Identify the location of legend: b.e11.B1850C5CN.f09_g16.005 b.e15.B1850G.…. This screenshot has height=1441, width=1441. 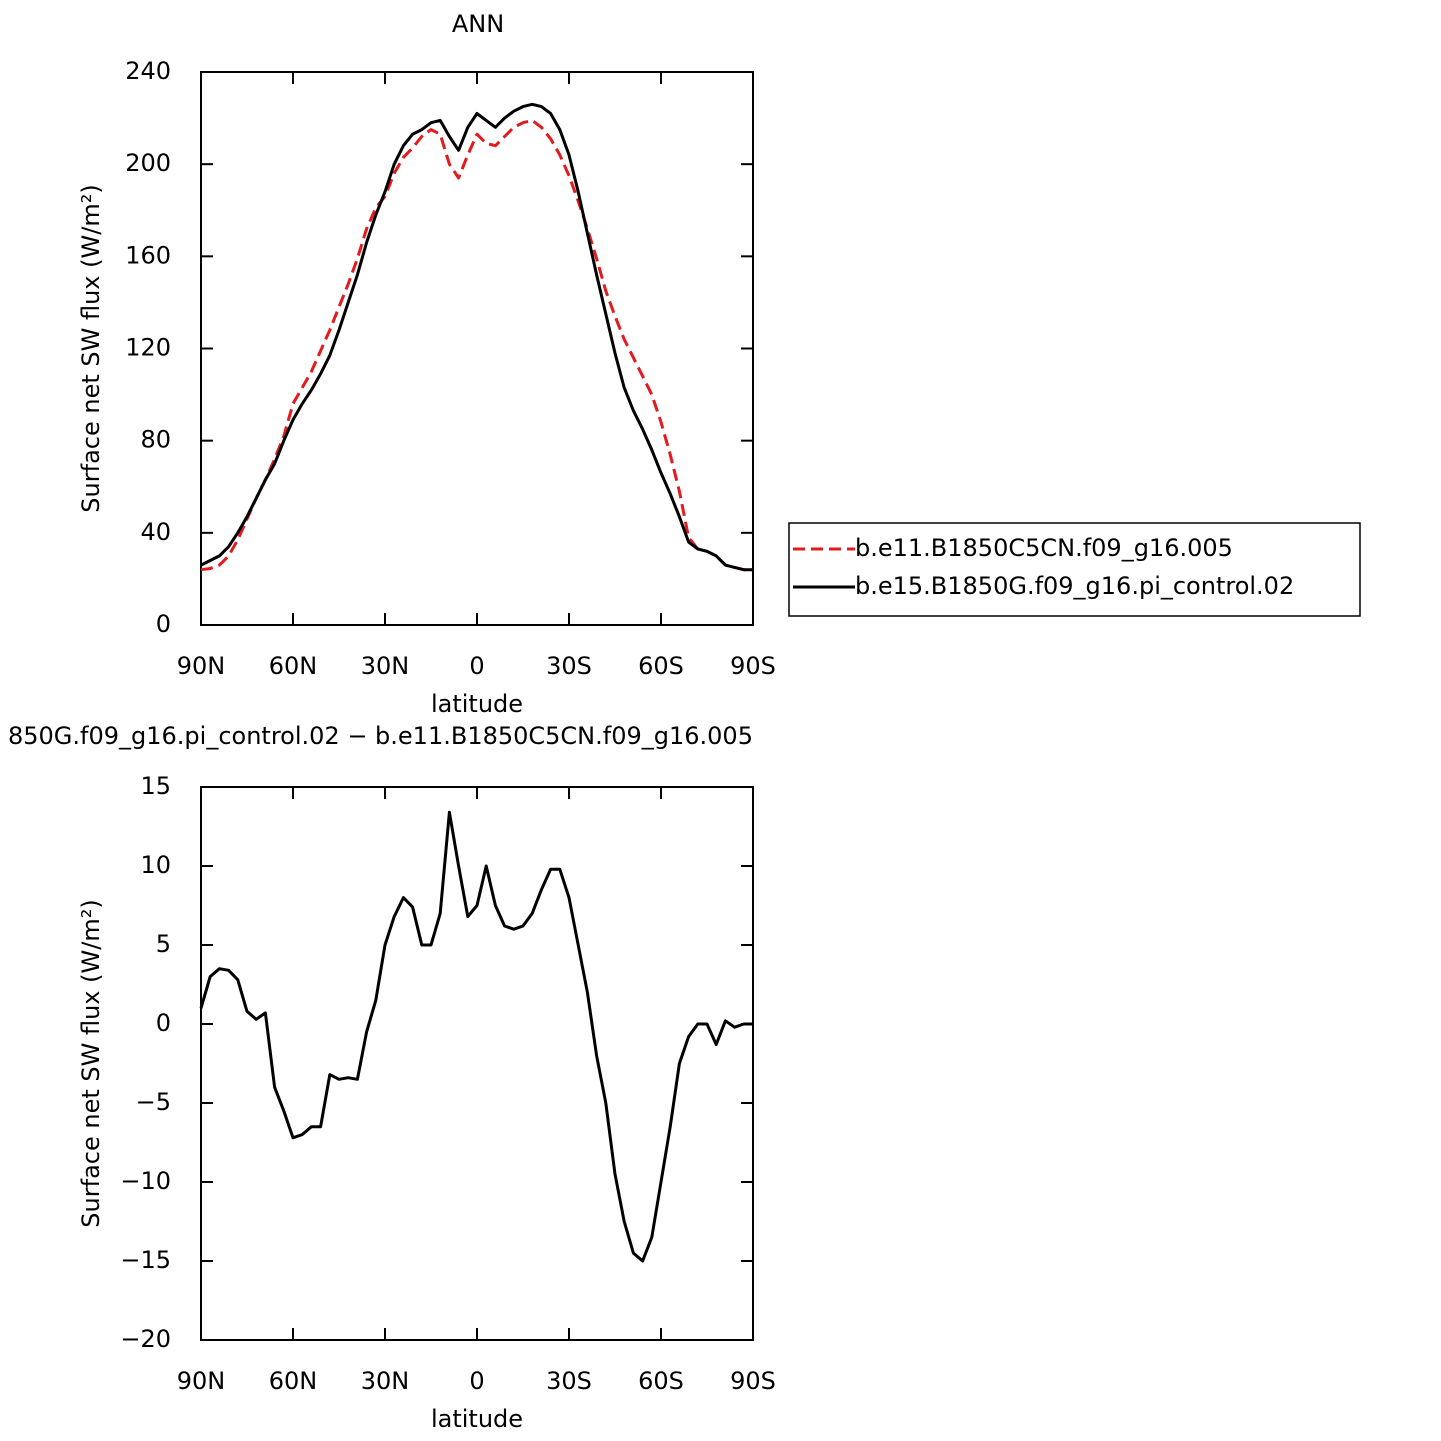
(1074, 569).